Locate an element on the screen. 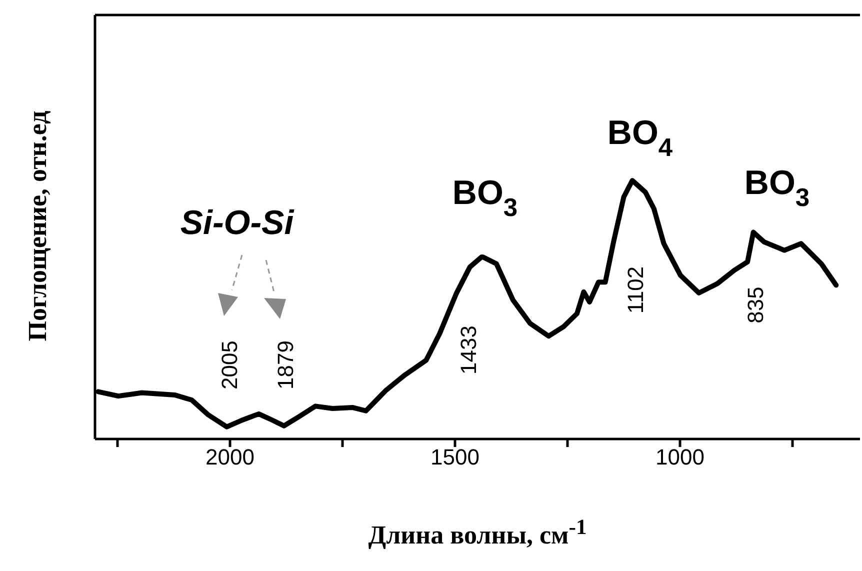  annotation: 835 is located at coordinates (755, 305).